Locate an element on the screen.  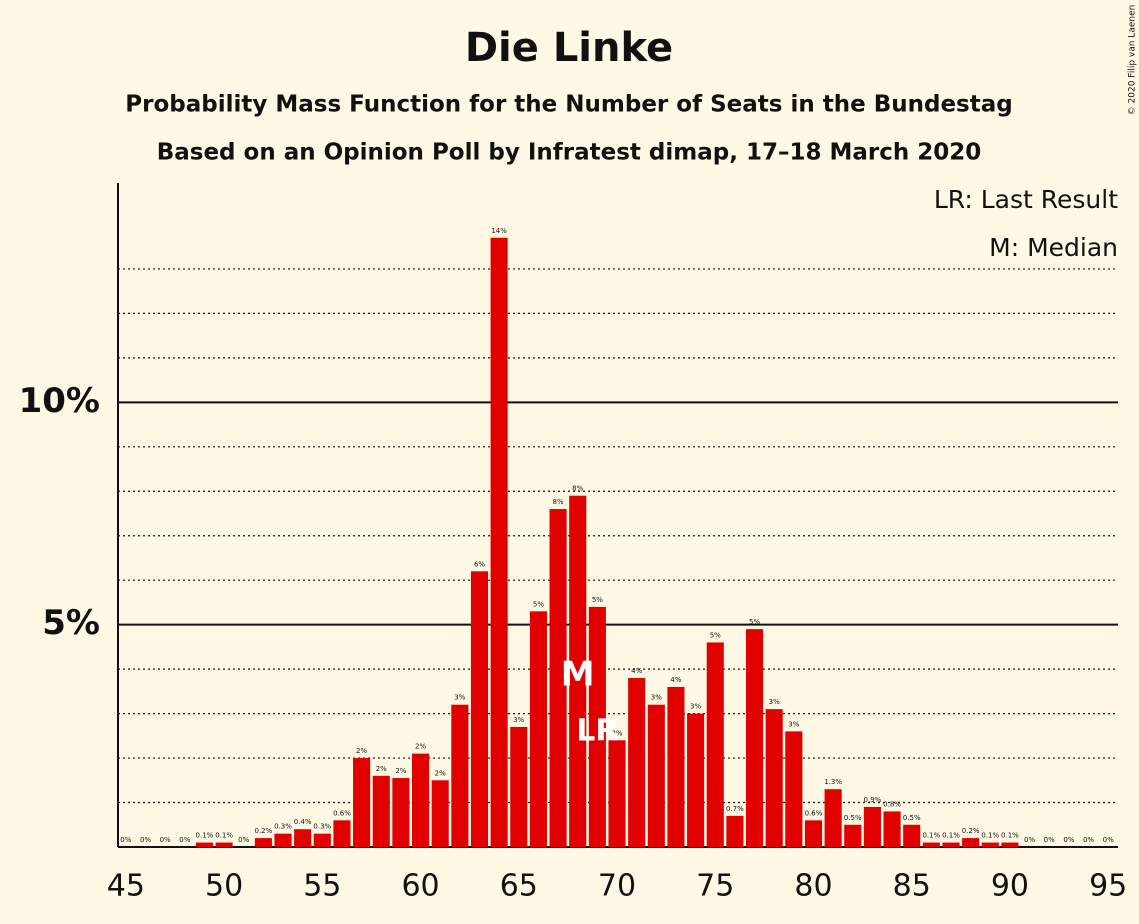
value-label: 0.8% is located at coordinates (892, 804).